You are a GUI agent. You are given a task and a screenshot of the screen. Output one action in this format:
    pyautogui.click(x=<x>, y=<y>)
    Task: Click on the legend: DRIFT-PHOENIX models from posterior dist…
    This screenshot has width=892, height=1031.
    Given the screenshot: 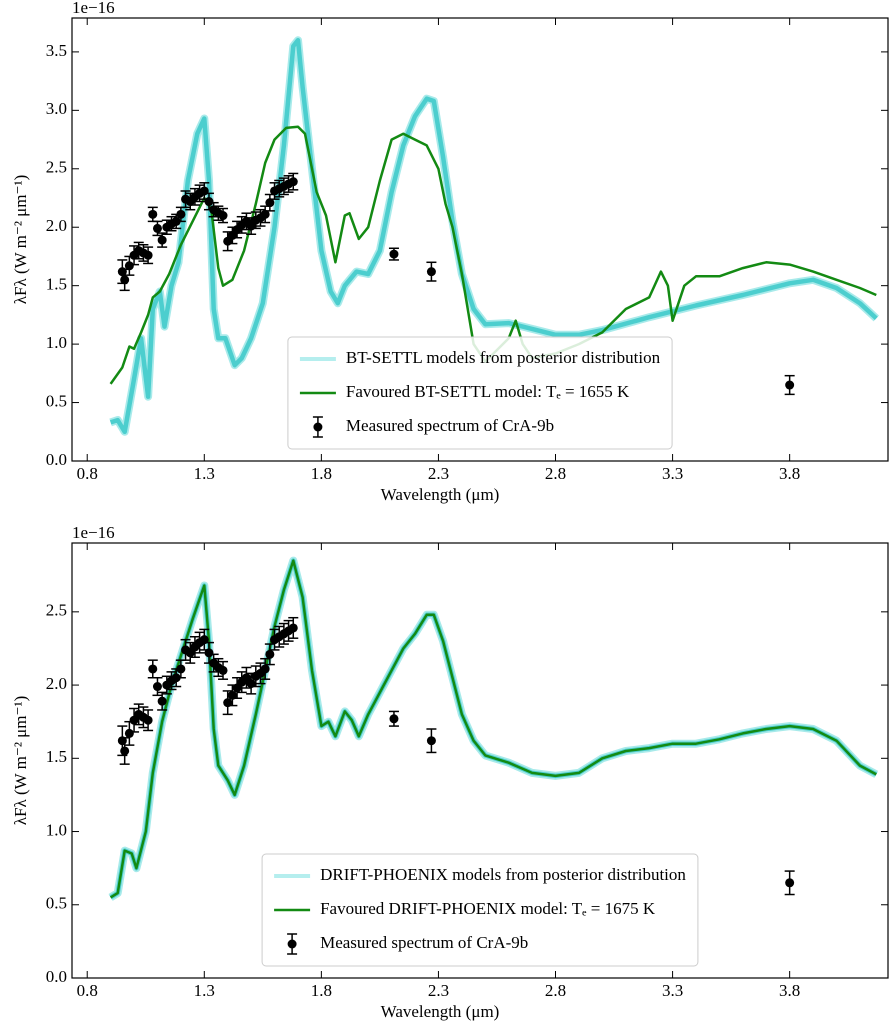 What is the action you would take?
    pyautogui.click(x=480, y=910)
    